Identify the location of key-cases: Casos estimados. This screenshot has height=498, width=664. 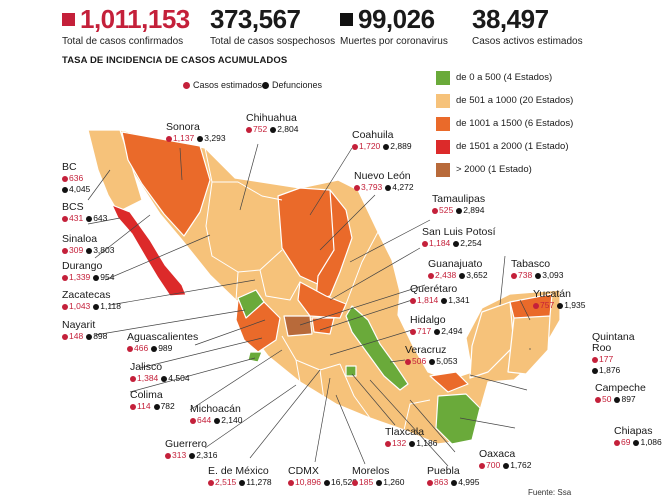
(222, 85).